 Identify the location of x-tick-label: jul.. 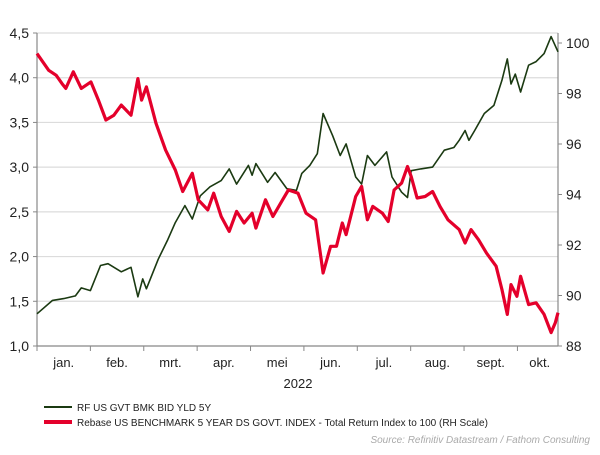
(384, 362).